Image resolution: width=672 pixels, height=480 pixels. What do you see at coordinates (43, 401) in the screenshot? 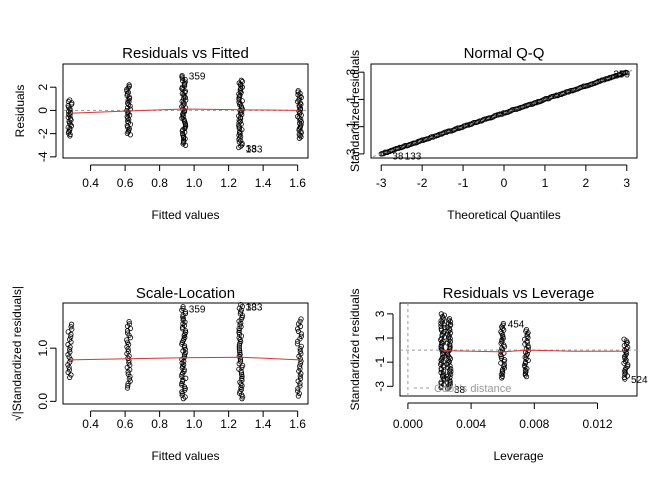
I see `sl-y-tick-label: 0.0` at bounding box center [43, 401].